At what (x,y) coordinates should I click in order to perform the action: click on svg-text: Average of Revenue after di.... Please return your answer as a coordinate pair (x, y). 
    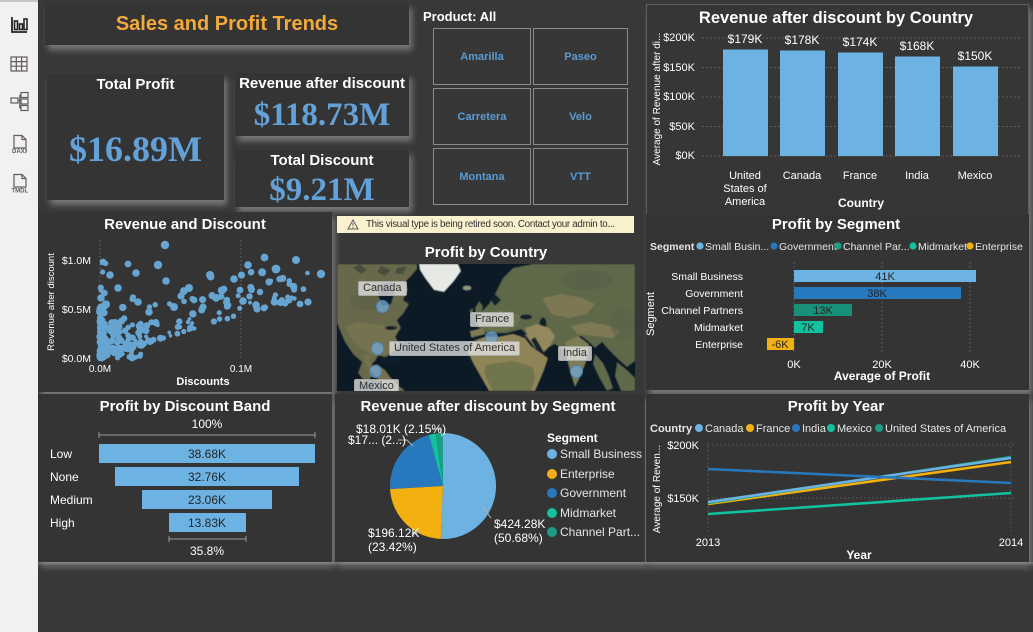
    Looking at the image, I should click on (657, 99).